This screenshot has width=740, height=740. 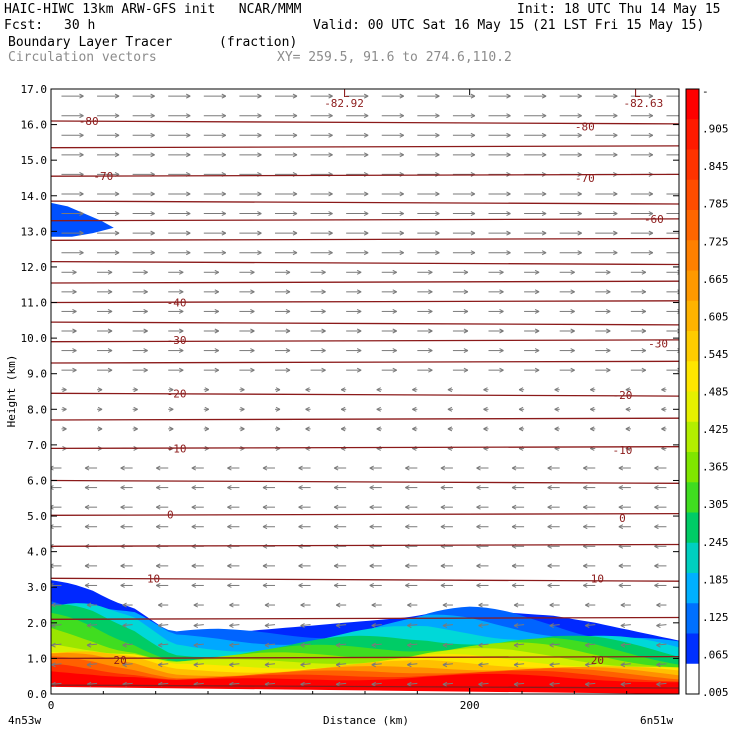 What do you see at coordinates (37, 694) in the screenshot?
I see `y-tick-label: 0.0` at bounding box center [37, 694].